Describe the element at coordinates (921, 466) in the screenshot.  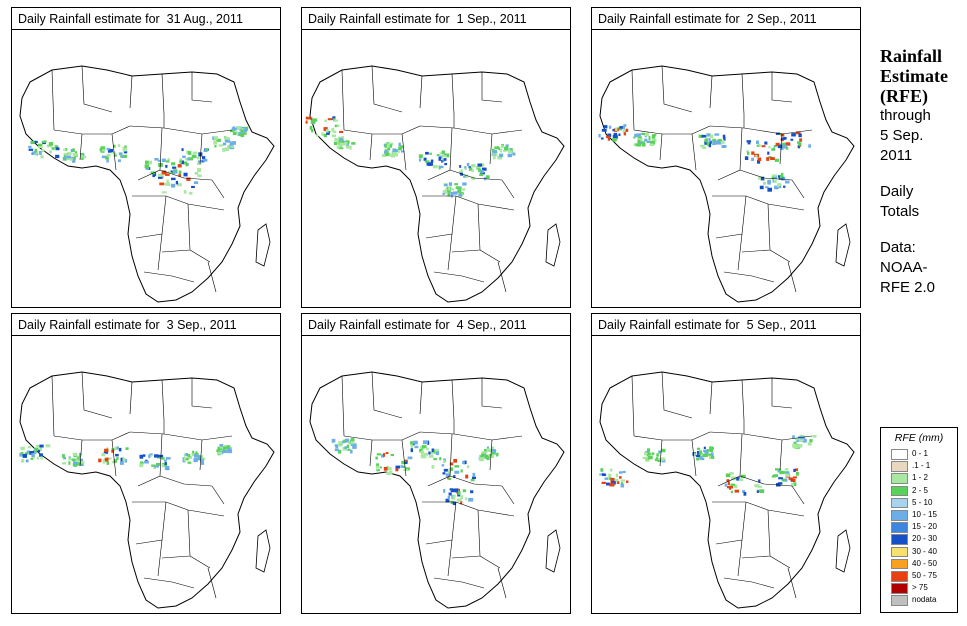
I see `legend-label: .1 - 1` at that location.